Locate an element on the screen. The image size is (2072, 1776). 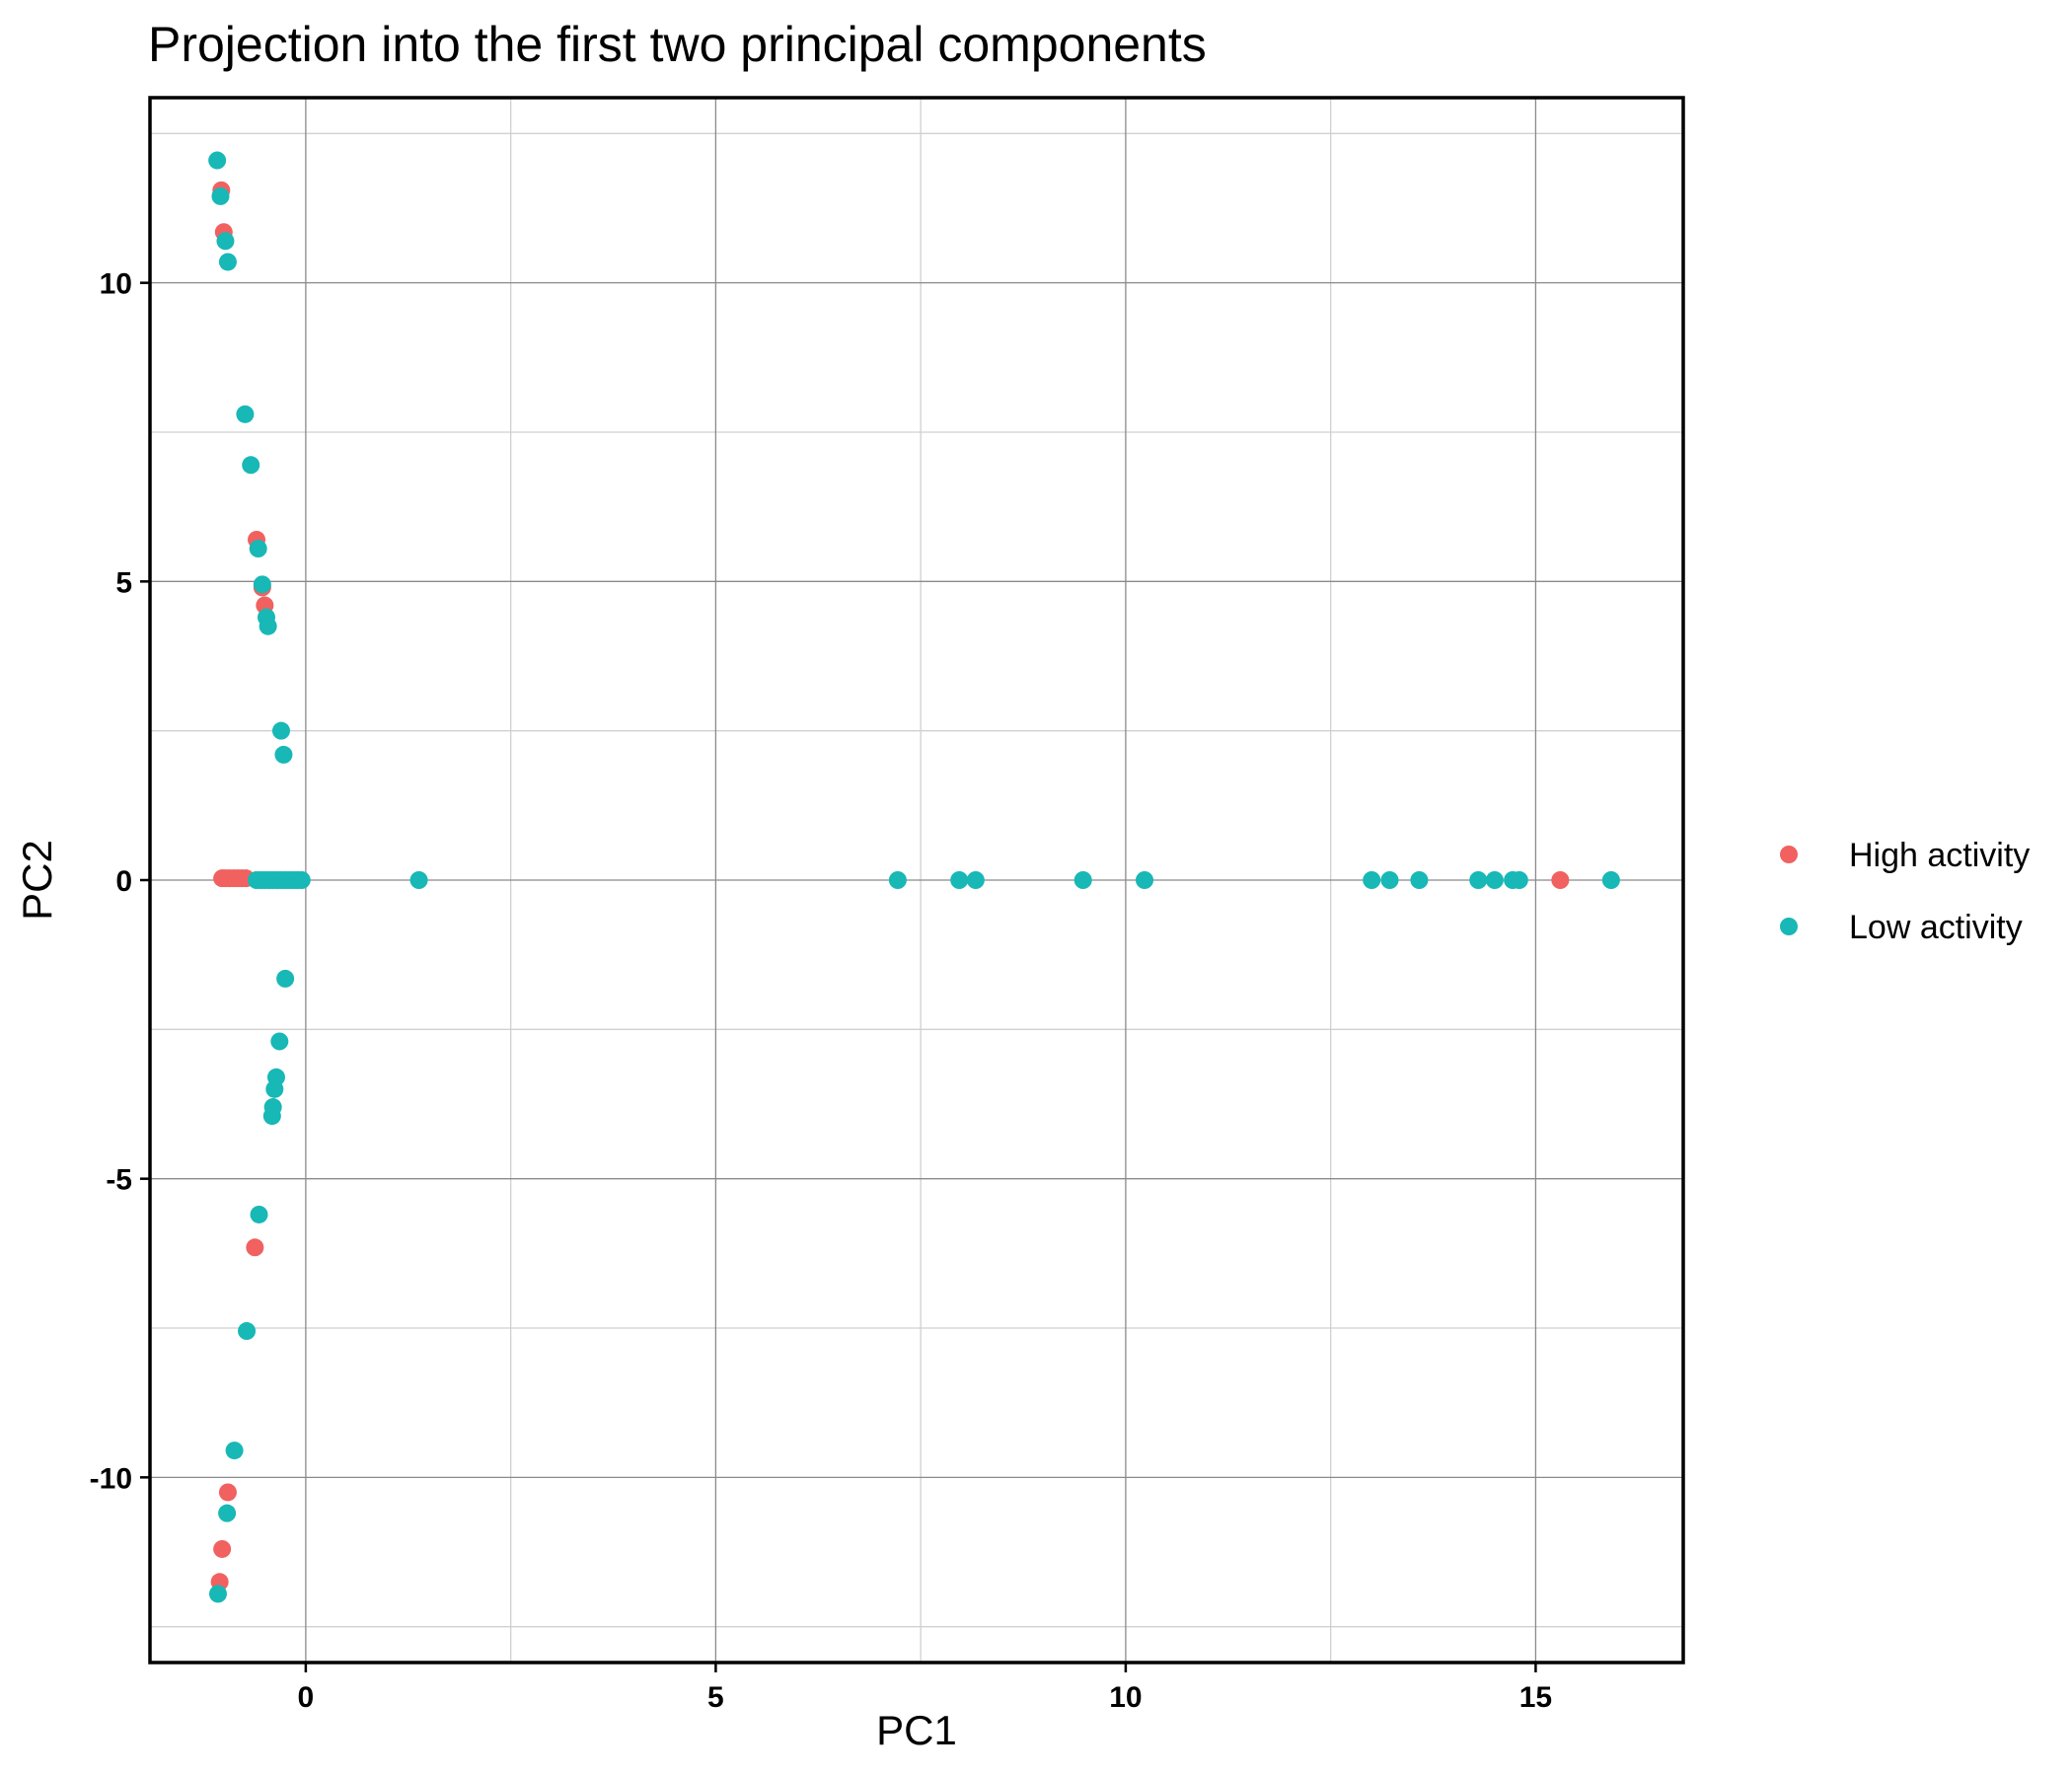
x-axis-ticks: 0 5 10 15 is located at coordinates (925, 1689).